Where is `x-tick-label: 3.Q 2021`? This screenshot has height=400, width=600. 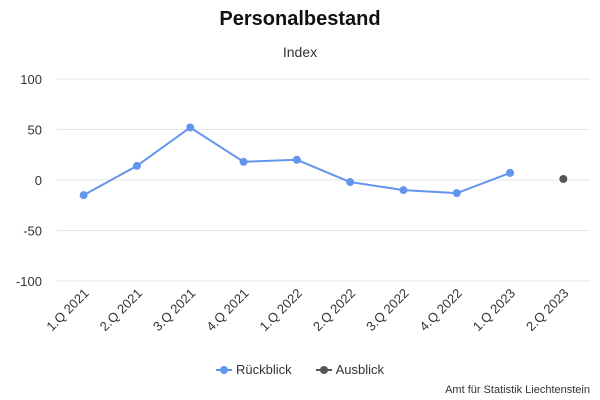 x-tick-label: 3.Q 2021 is located at coordinates (174, 310).